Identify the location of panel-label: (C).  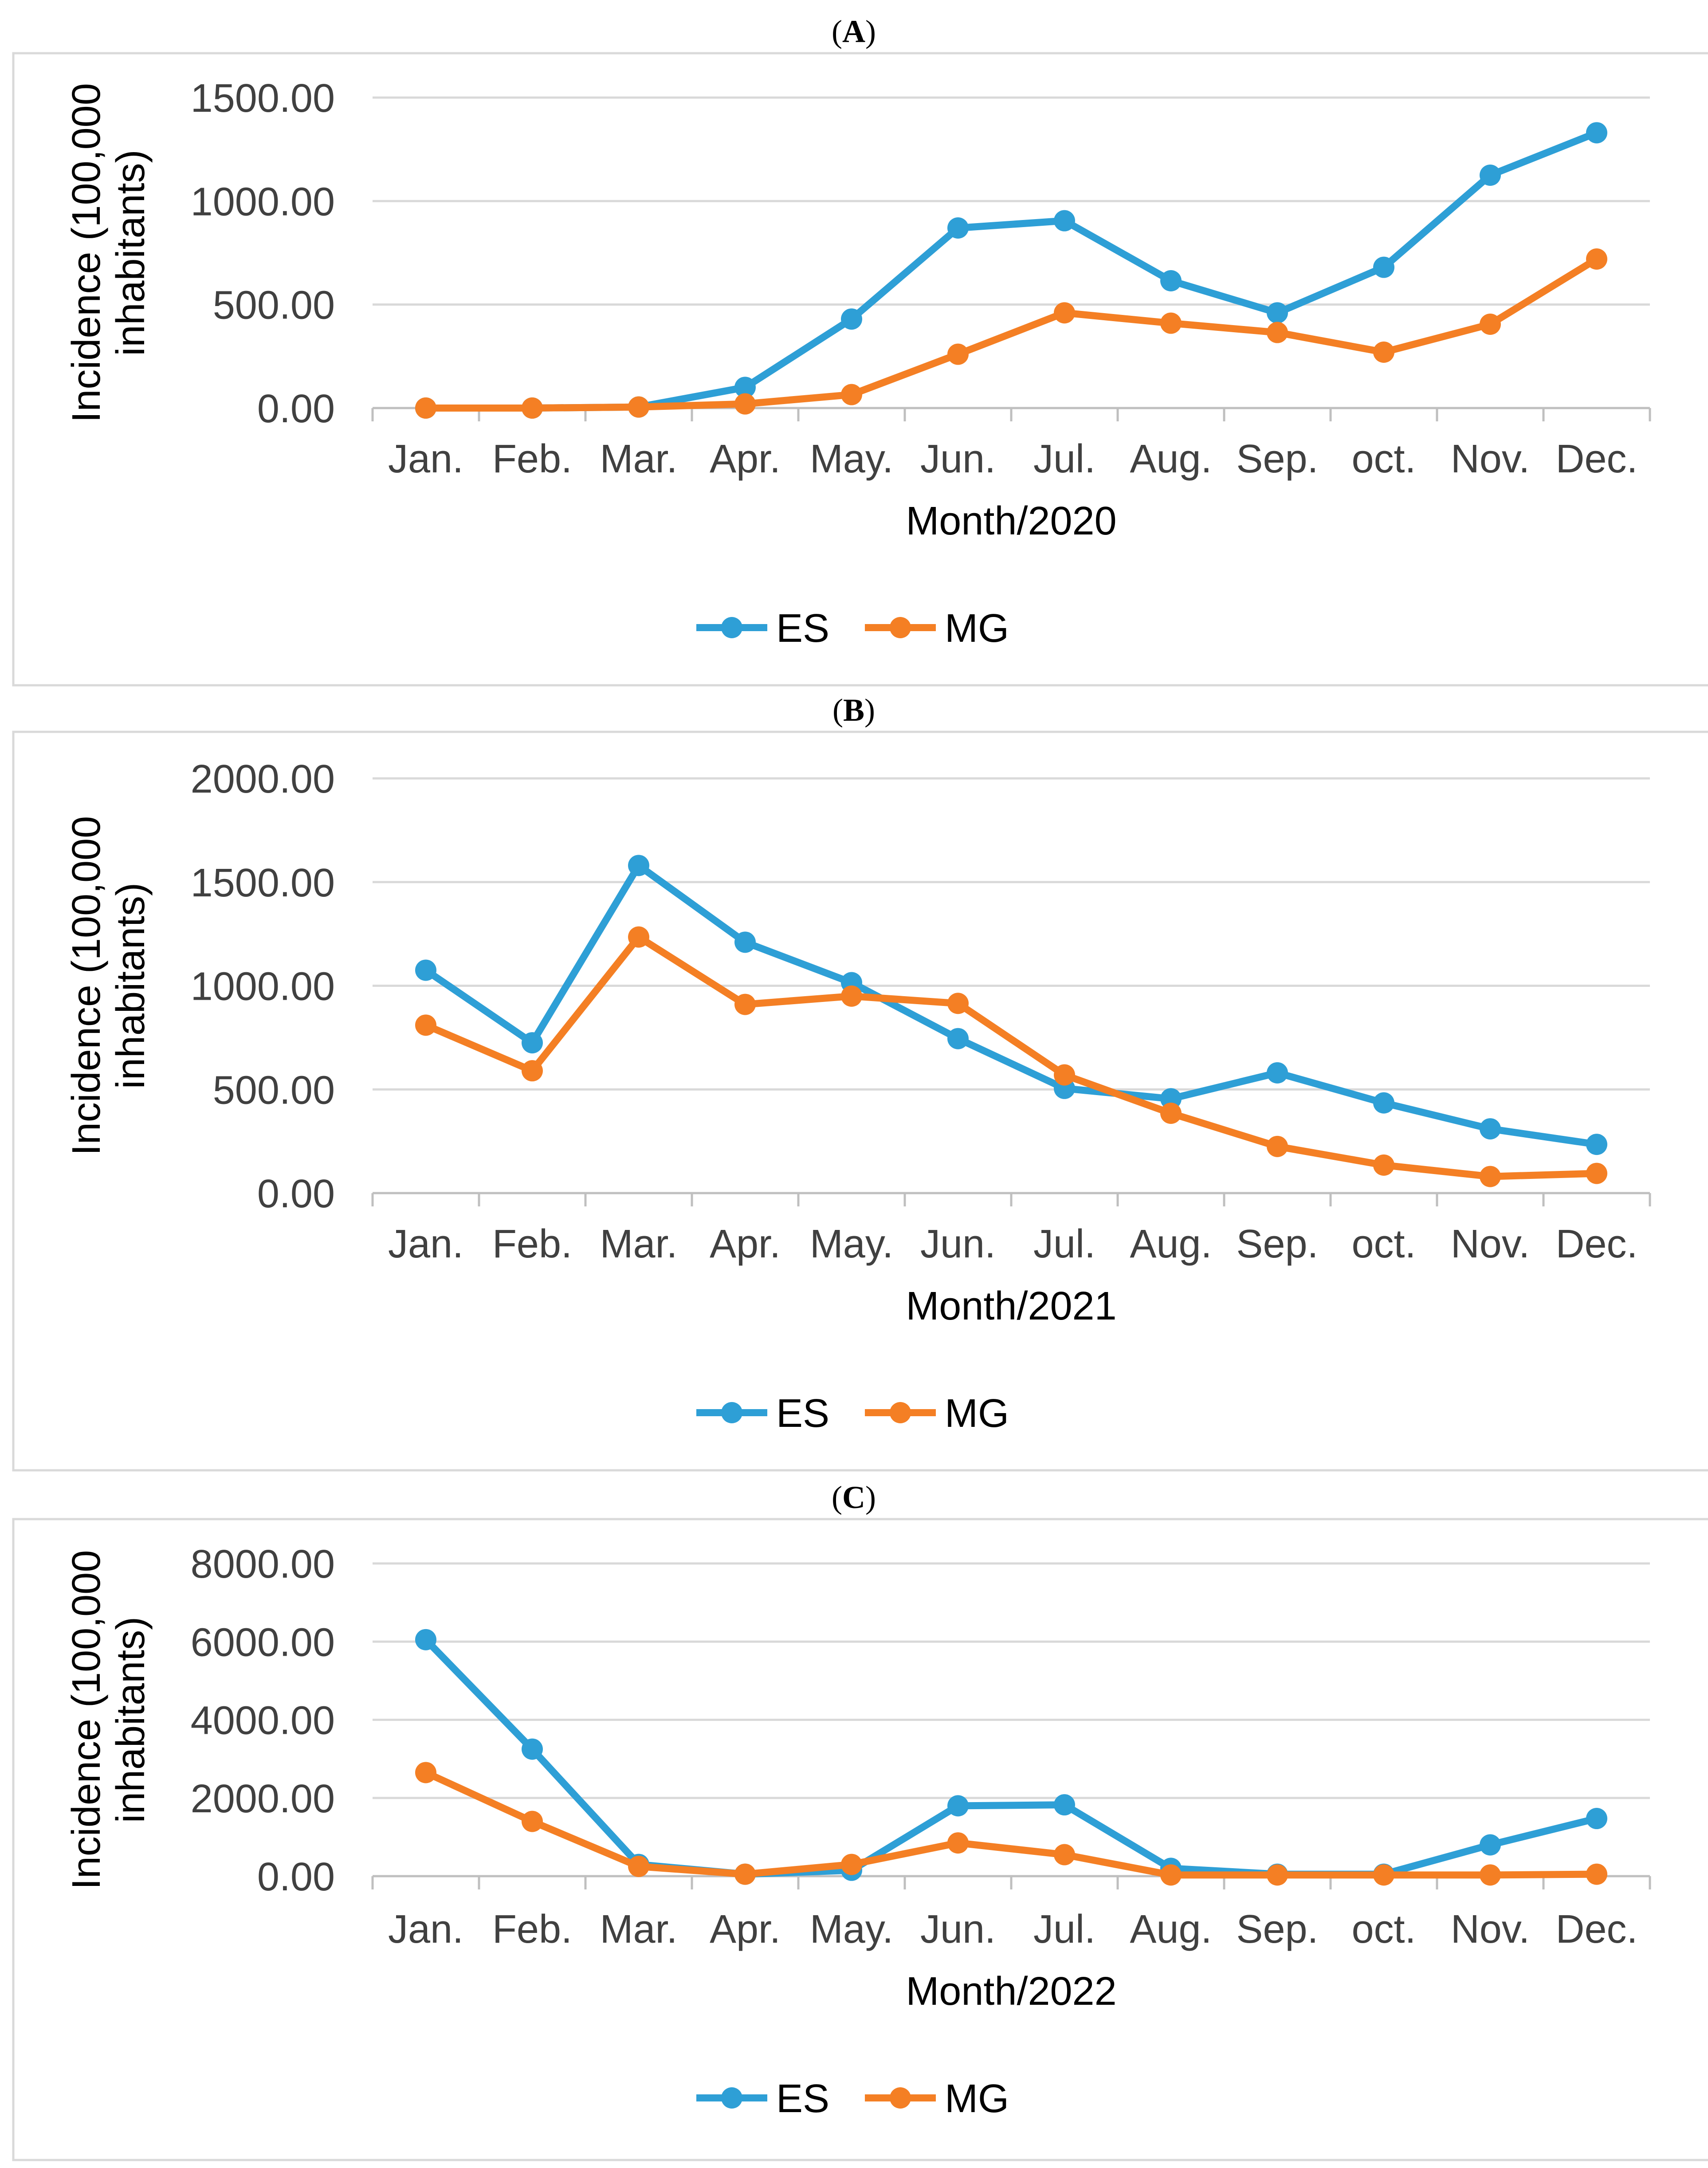
(854, 1497).